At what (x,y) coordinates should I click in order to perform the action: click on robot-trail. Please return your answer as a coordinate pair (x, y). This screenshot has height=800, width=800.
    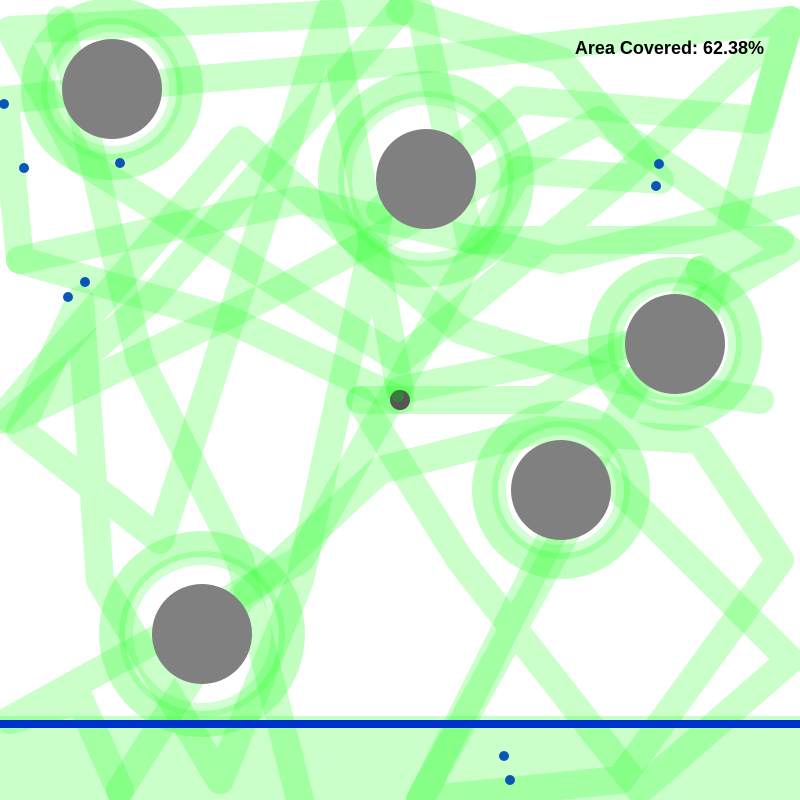
    Looking at the image, I should click on (403, 230).